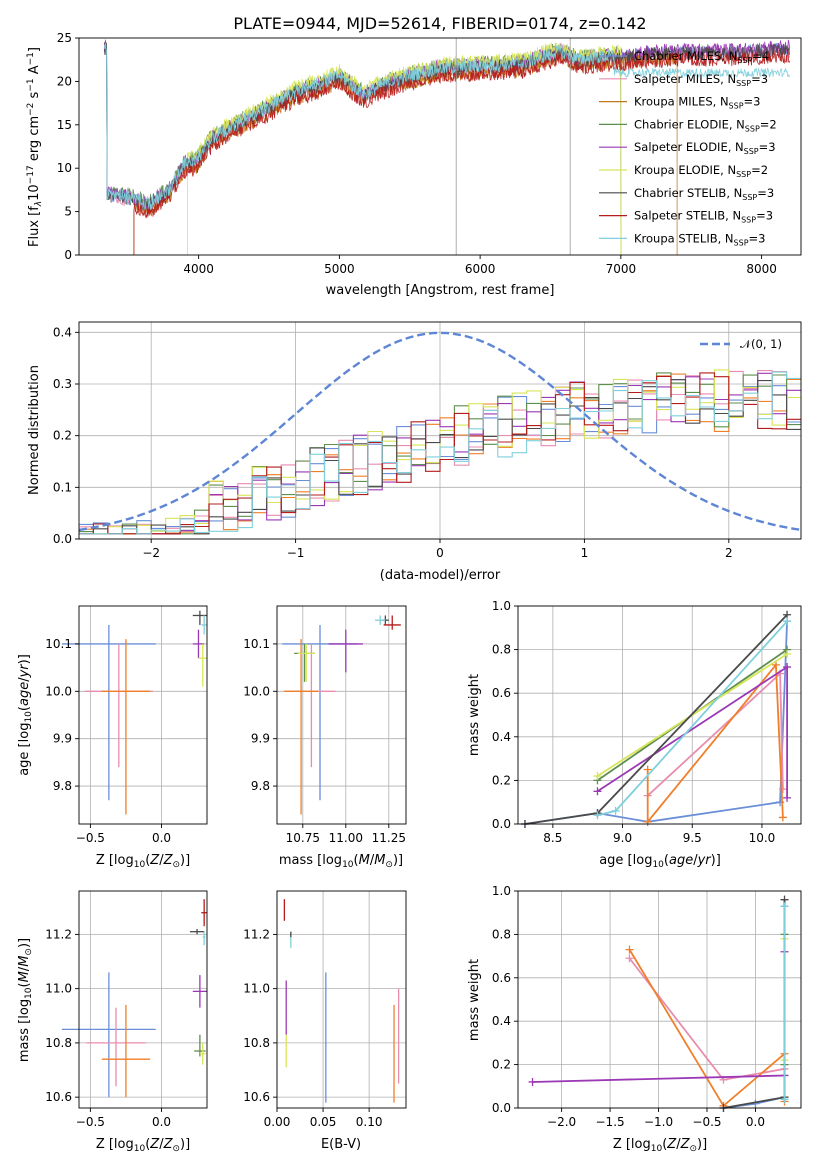 Image resolution: width=819 pixels, height=1170 pixels. Describe the element at coordinates (622, 838) in the screenshot. I see `x-tick-label: 9.0` at that location.